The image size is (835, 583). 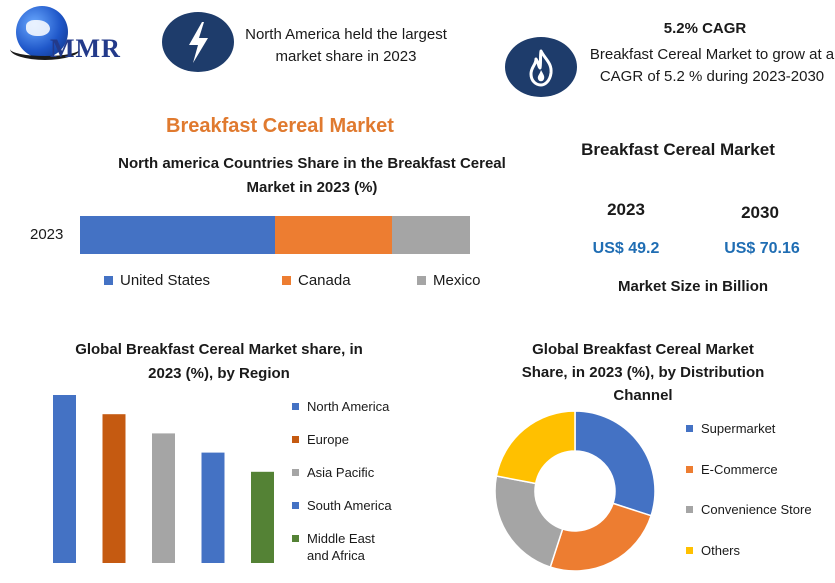 I want to click on logo-swoosh, so click(x=45, y=49).